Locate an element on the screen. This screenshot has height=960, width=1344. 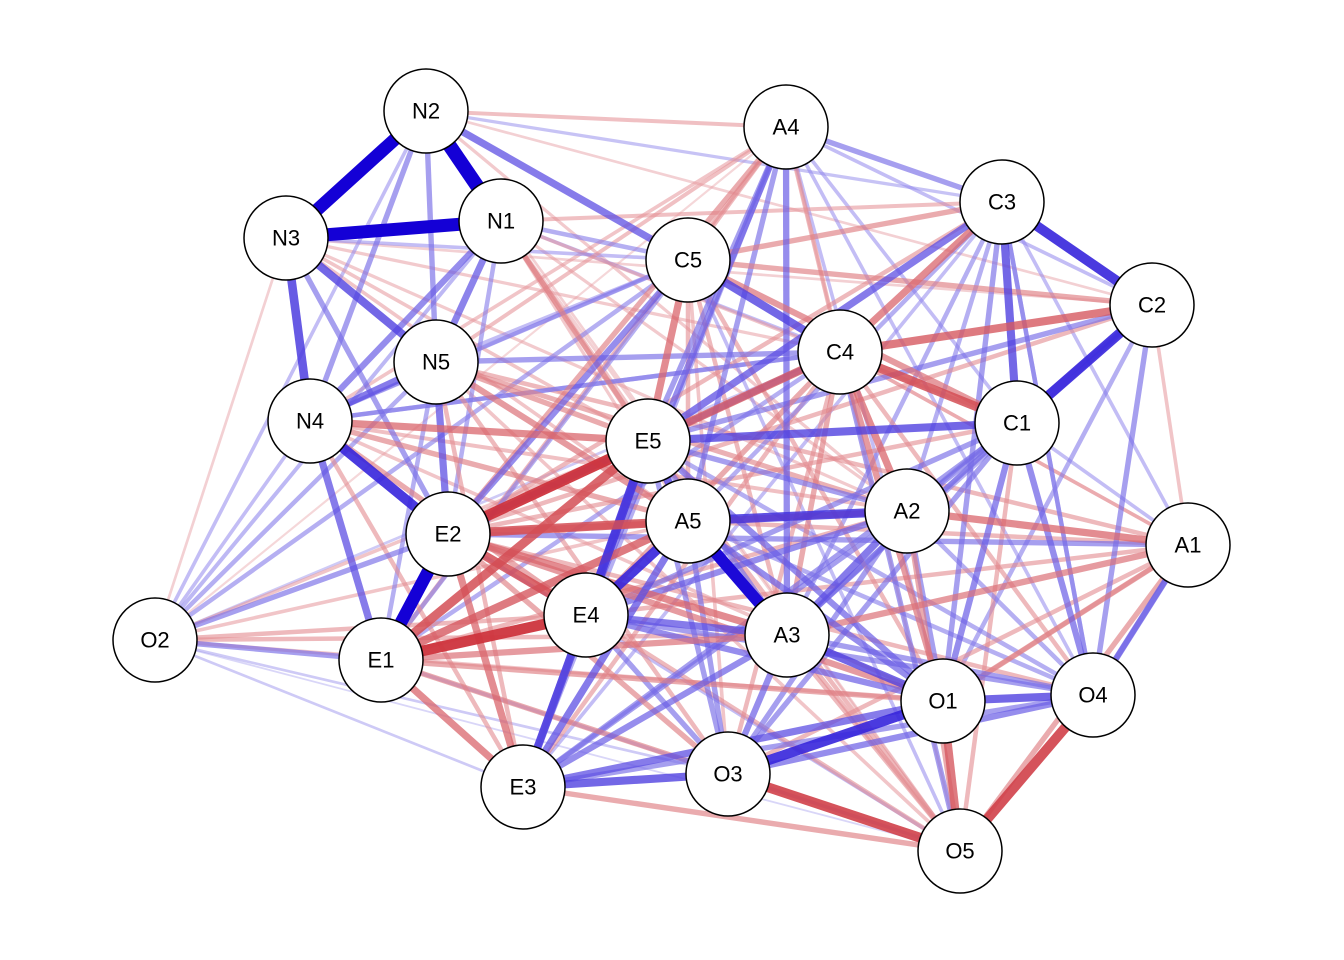
edge-N1-N4 is located at coordinates (405, 321).